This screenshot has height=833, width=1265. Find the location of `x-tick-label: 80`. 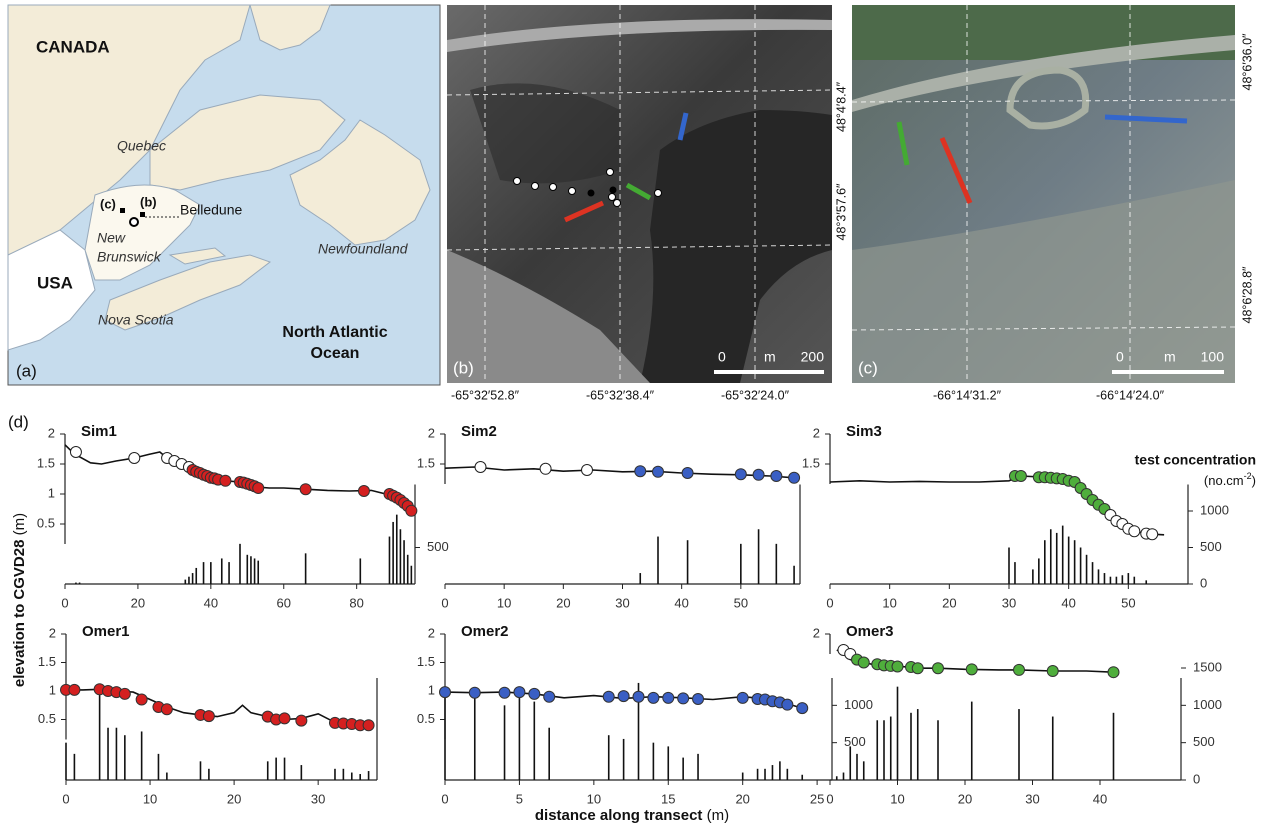

x-tick-label: 80 is located at coordinates (356, 602).